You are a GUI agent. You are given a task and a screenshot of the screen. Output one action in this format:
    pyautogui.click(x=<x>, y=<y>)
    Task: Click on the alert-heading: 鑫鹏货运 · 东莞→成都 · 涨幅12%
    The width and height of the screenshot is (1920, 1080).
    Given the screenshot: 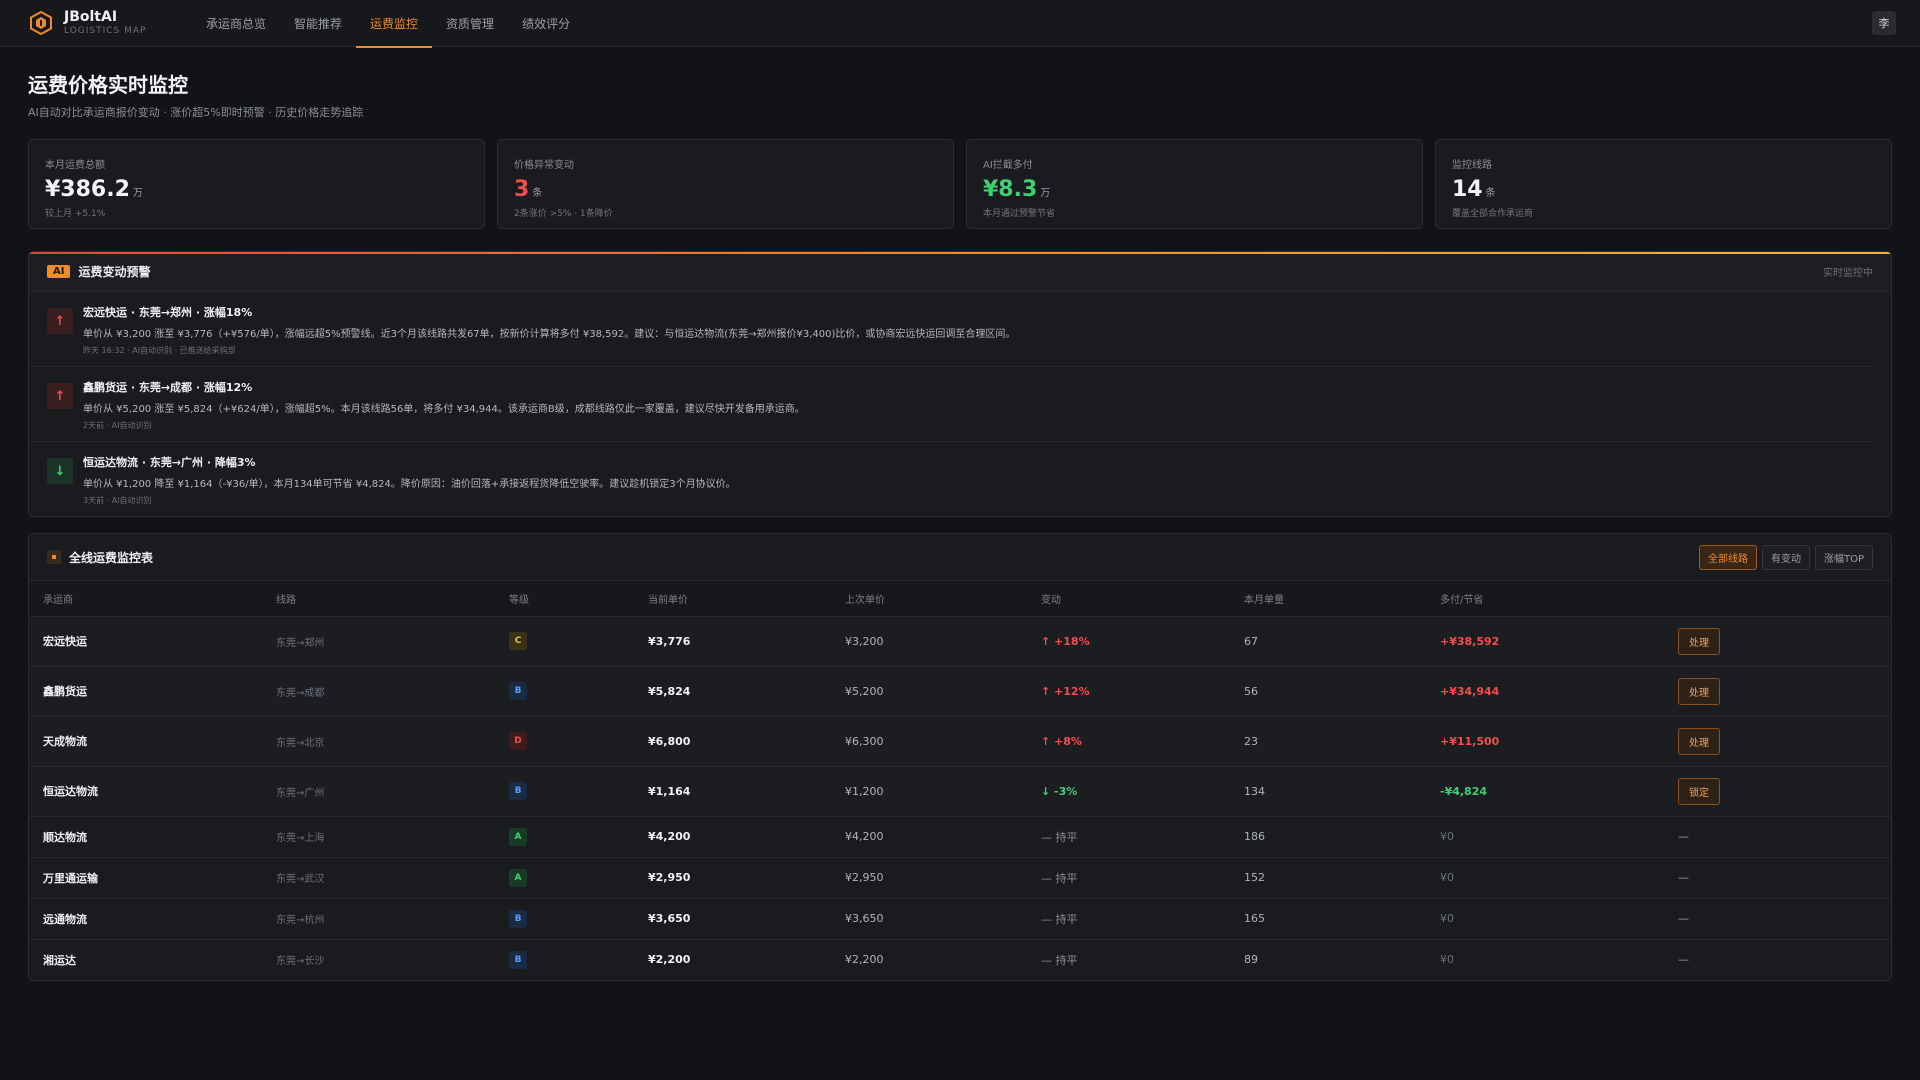 What is the action you would take?
    pyautogui.click(x=168, y=387)
    